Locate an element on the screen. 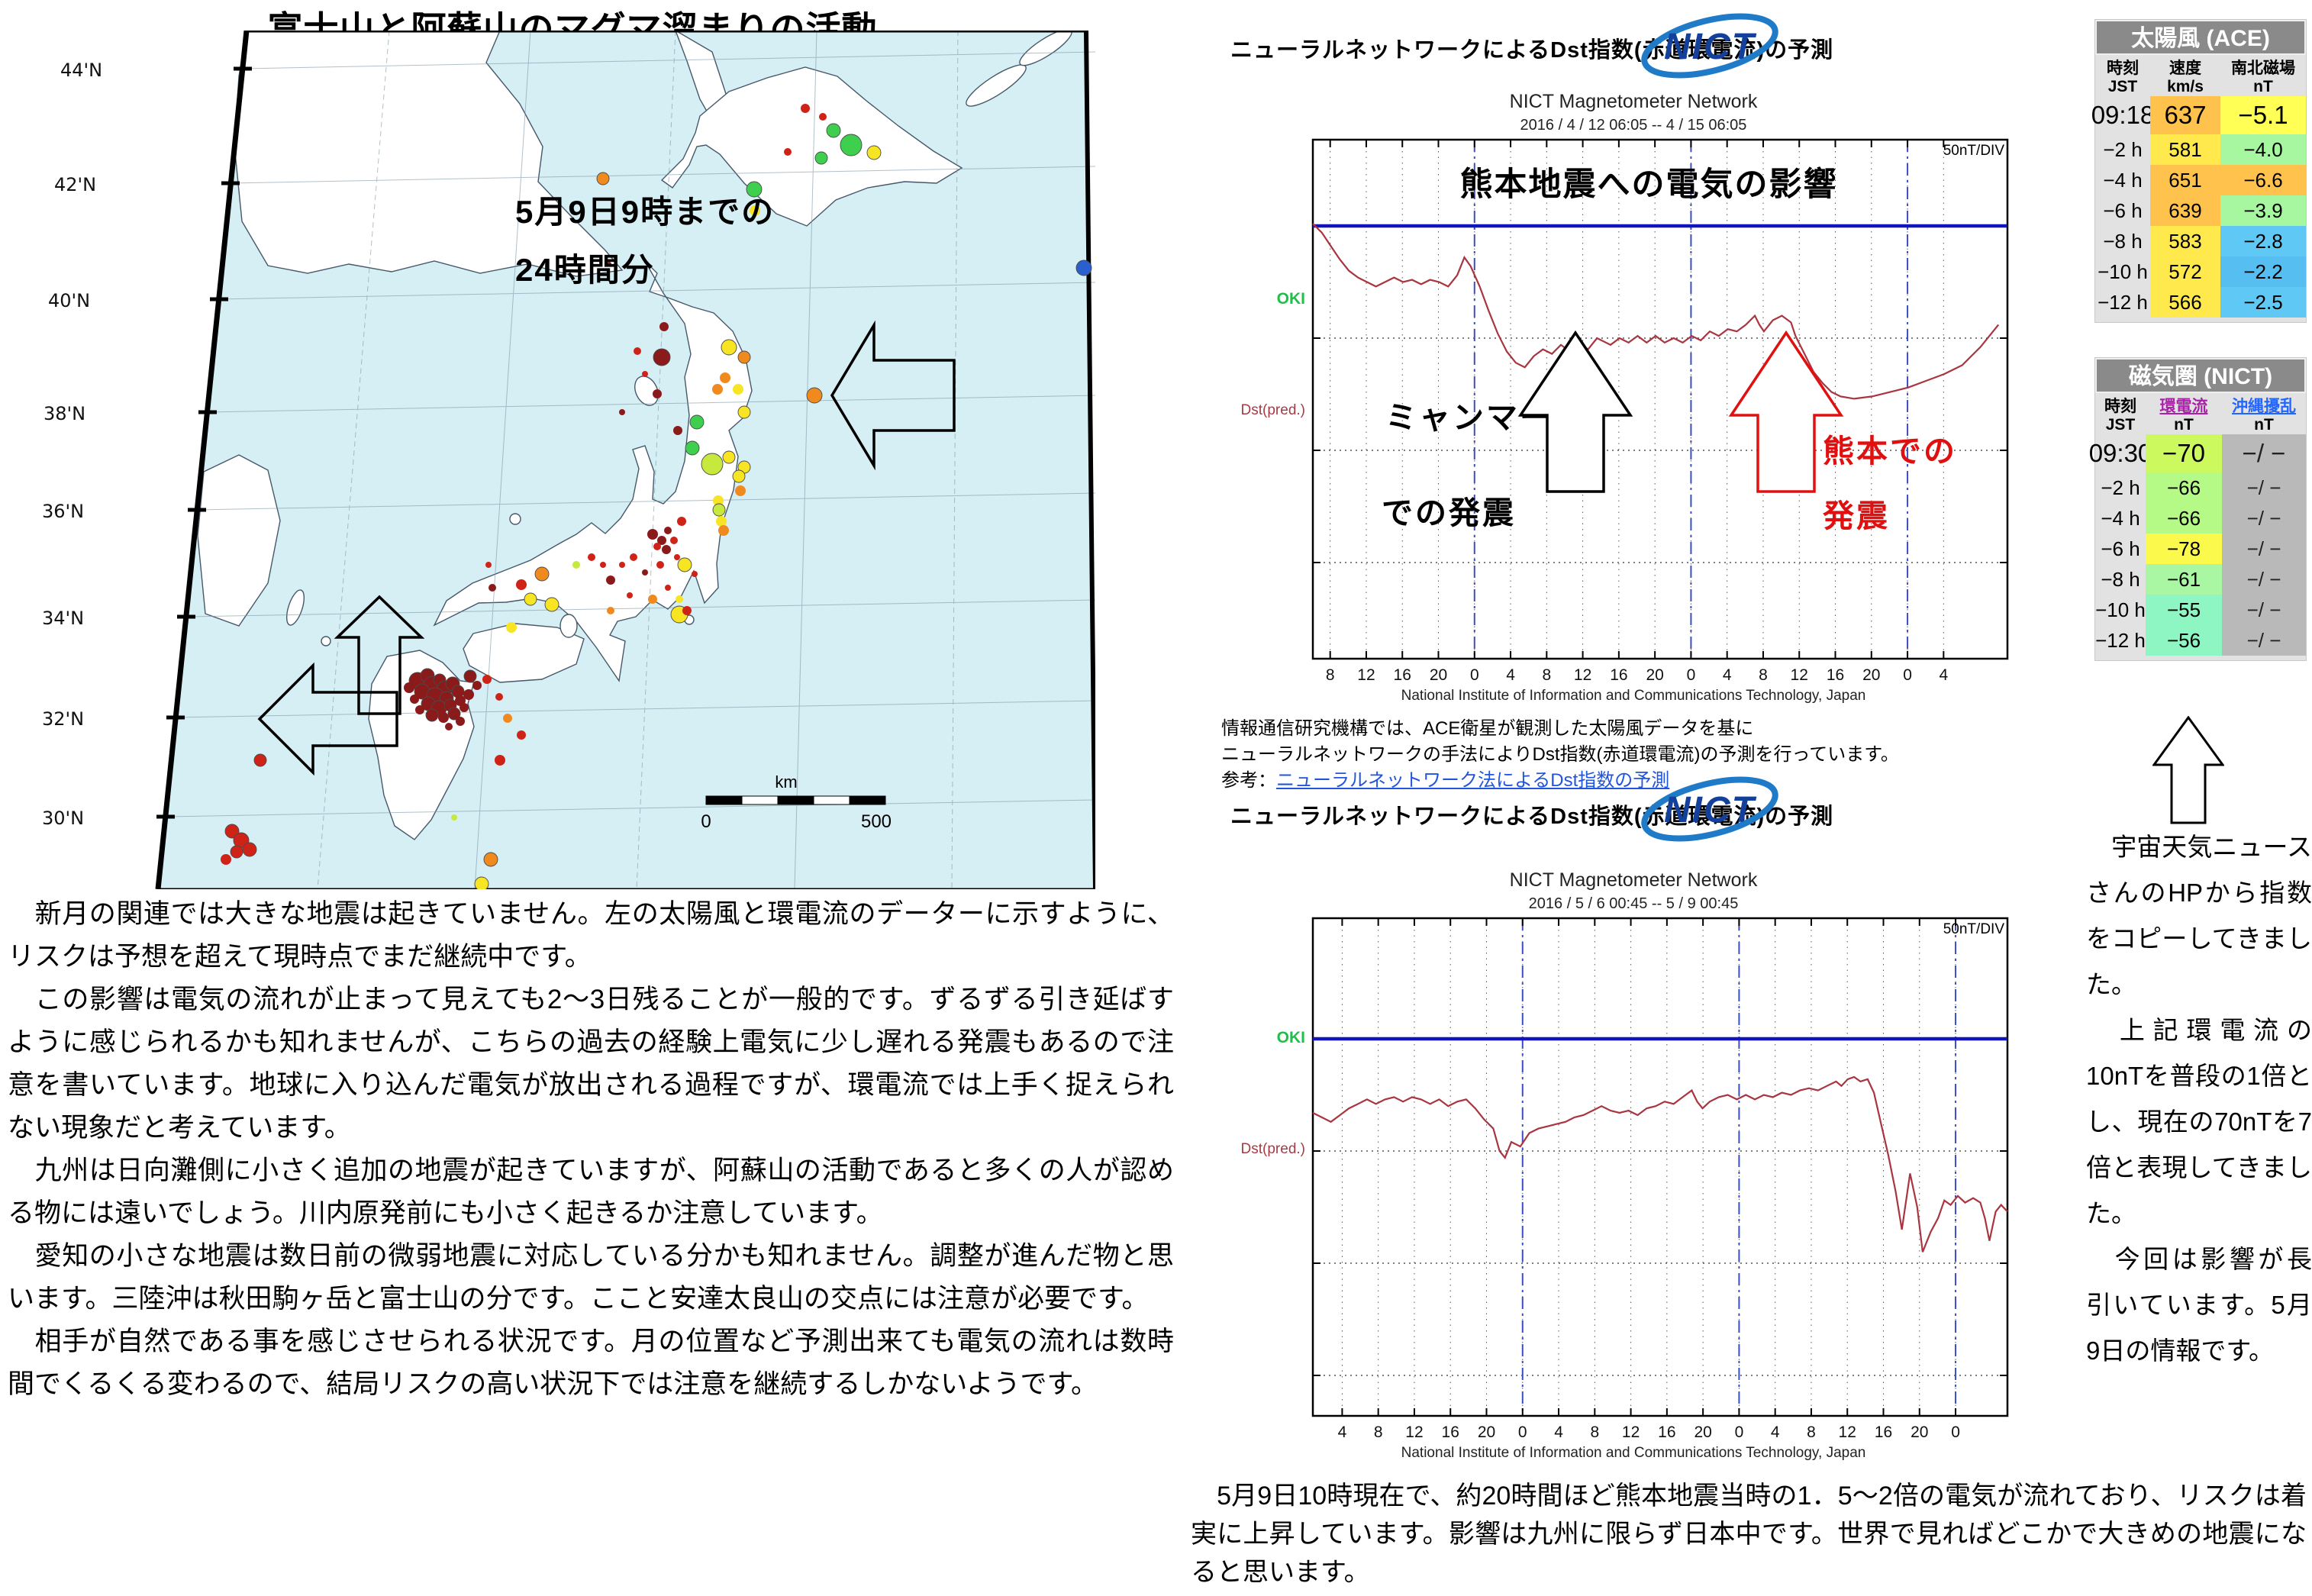 The height and width of the screenshot is (1596, 2312). chart1-oki-label: OKI is located at coordinates (1290, 299).